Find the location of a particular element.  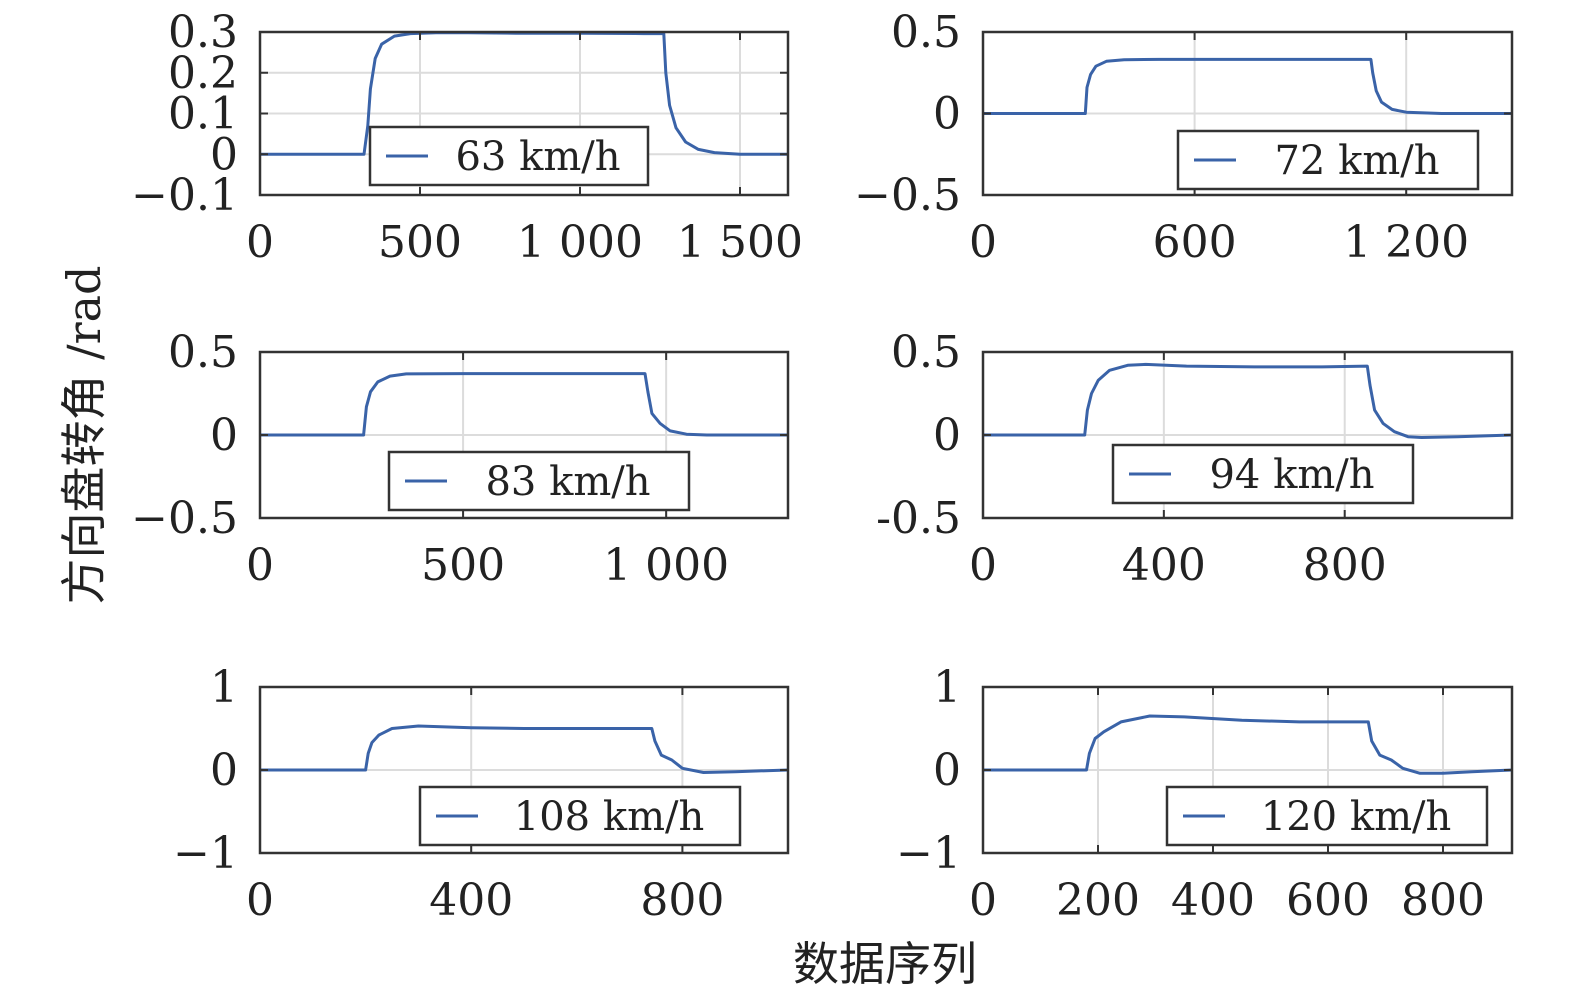

x-axis-title: 数据序列 is located at coordinates (885, 964).